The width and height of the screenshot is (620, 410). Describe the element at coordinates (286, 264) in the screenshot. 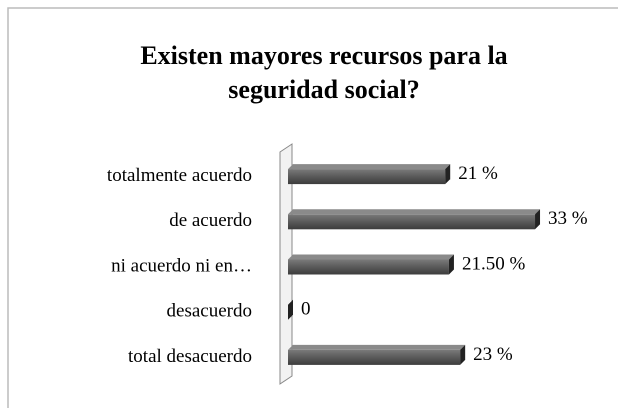

I see `axis-wall` at that location.